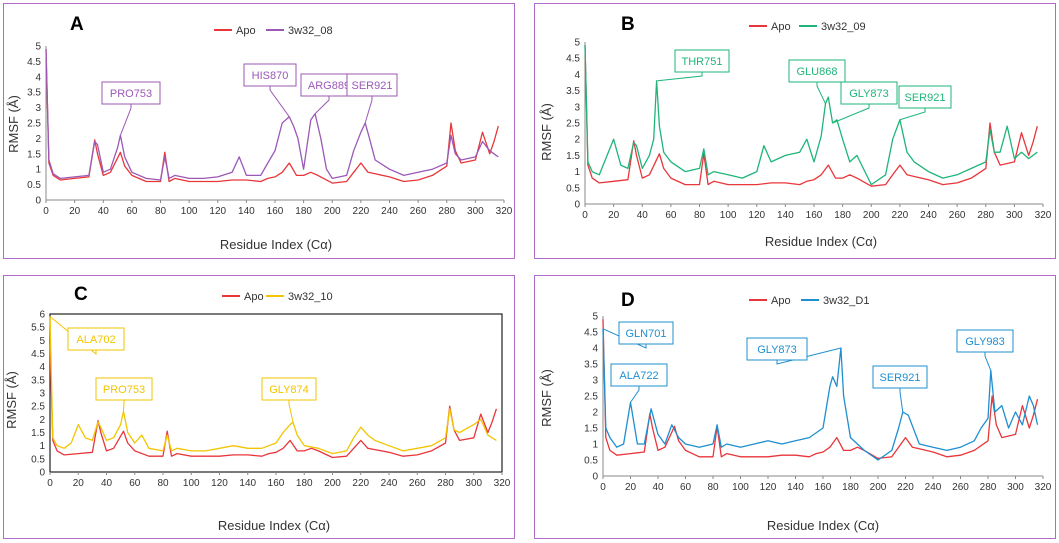 This screenshot has width=1059, height=543. What do you see at coordinates (132, 211) in the screenshot?
I see `x-tick-label: 60` at bounding box center [132, 211].